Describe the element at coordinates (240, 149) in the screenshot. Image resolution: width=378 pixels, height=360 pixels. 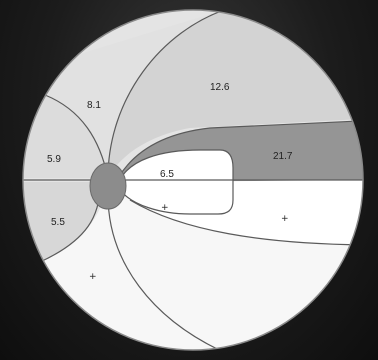
I see `boundary-band-top` at that location.